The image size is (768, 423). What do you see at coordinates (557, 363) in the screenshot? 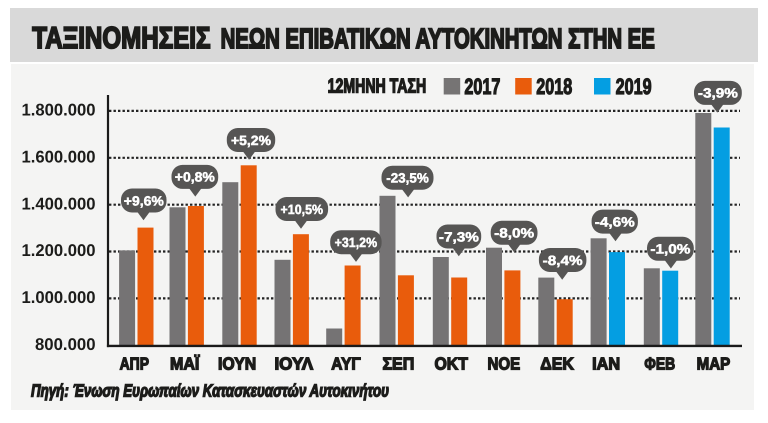
I see `svg-text: ΔΕΚ` at bounding box center [557, 363].